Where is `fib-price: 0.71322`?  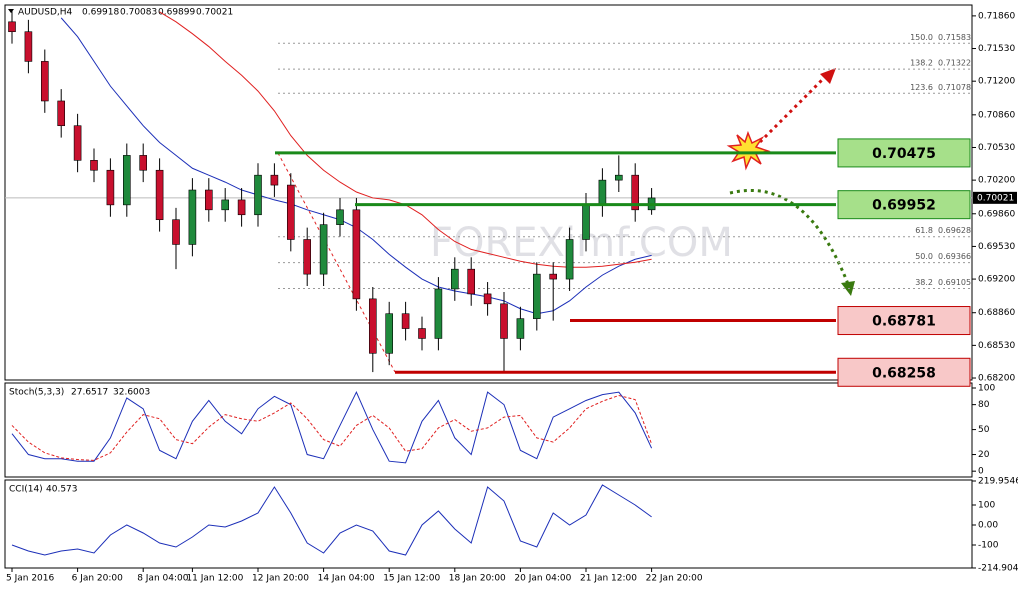
fib-price: 0.71322 is located at coordinates (954, 63).